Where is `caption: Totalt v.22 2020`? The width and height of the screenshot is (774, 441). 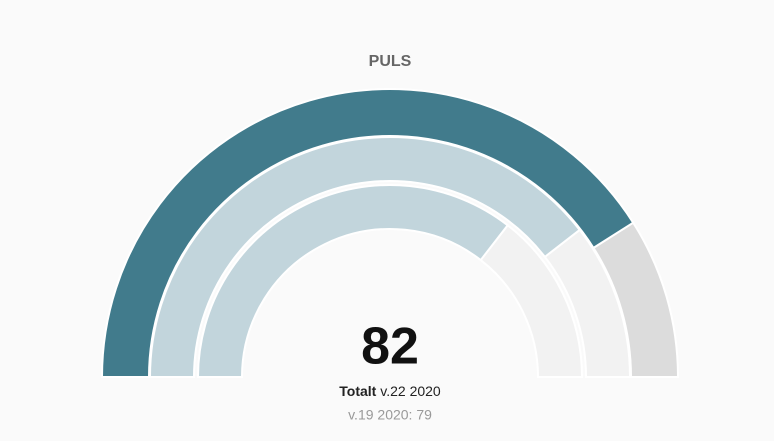 caption: Totalt v.22 2020 is located at coordinates (390, 391).